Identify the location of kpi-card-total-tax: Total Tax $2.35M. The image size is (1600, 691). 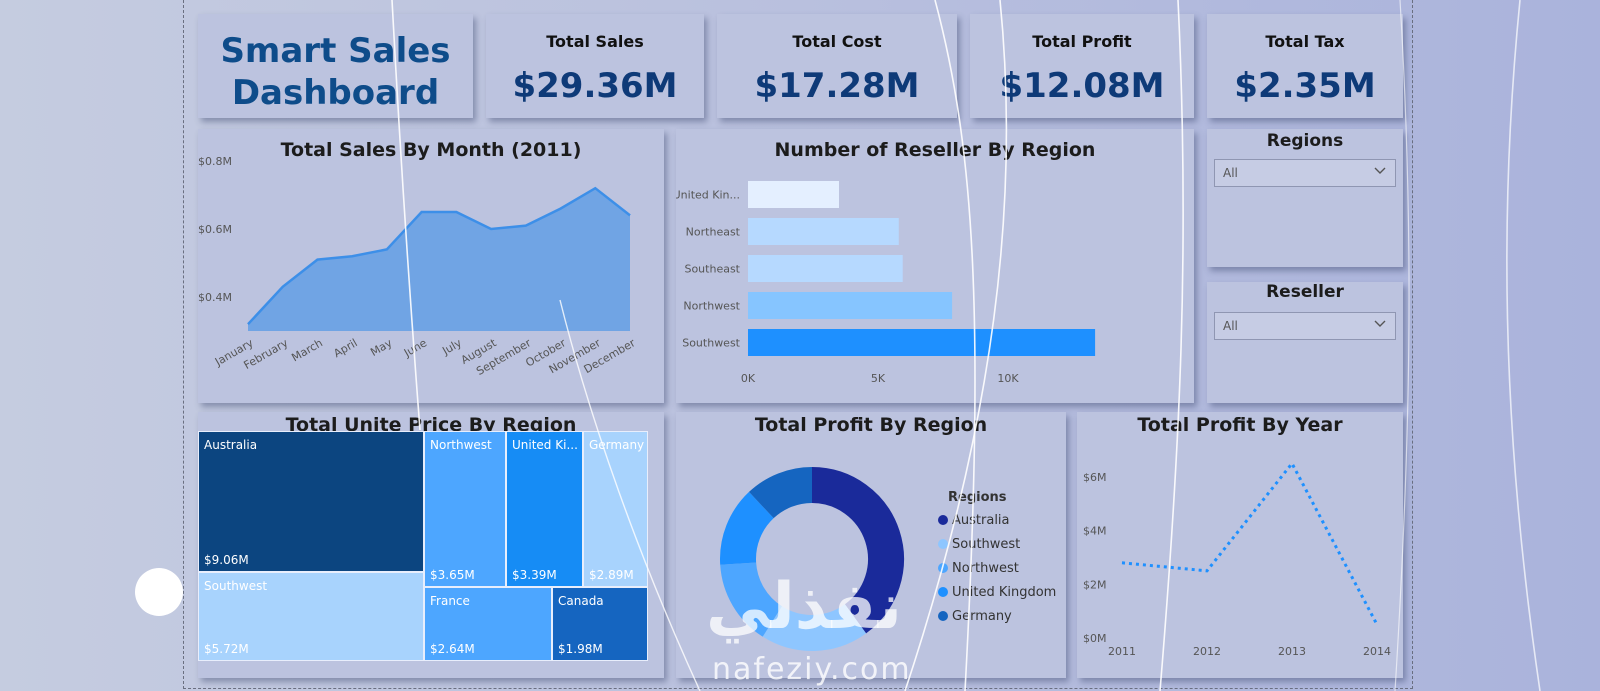
(1305, 66).